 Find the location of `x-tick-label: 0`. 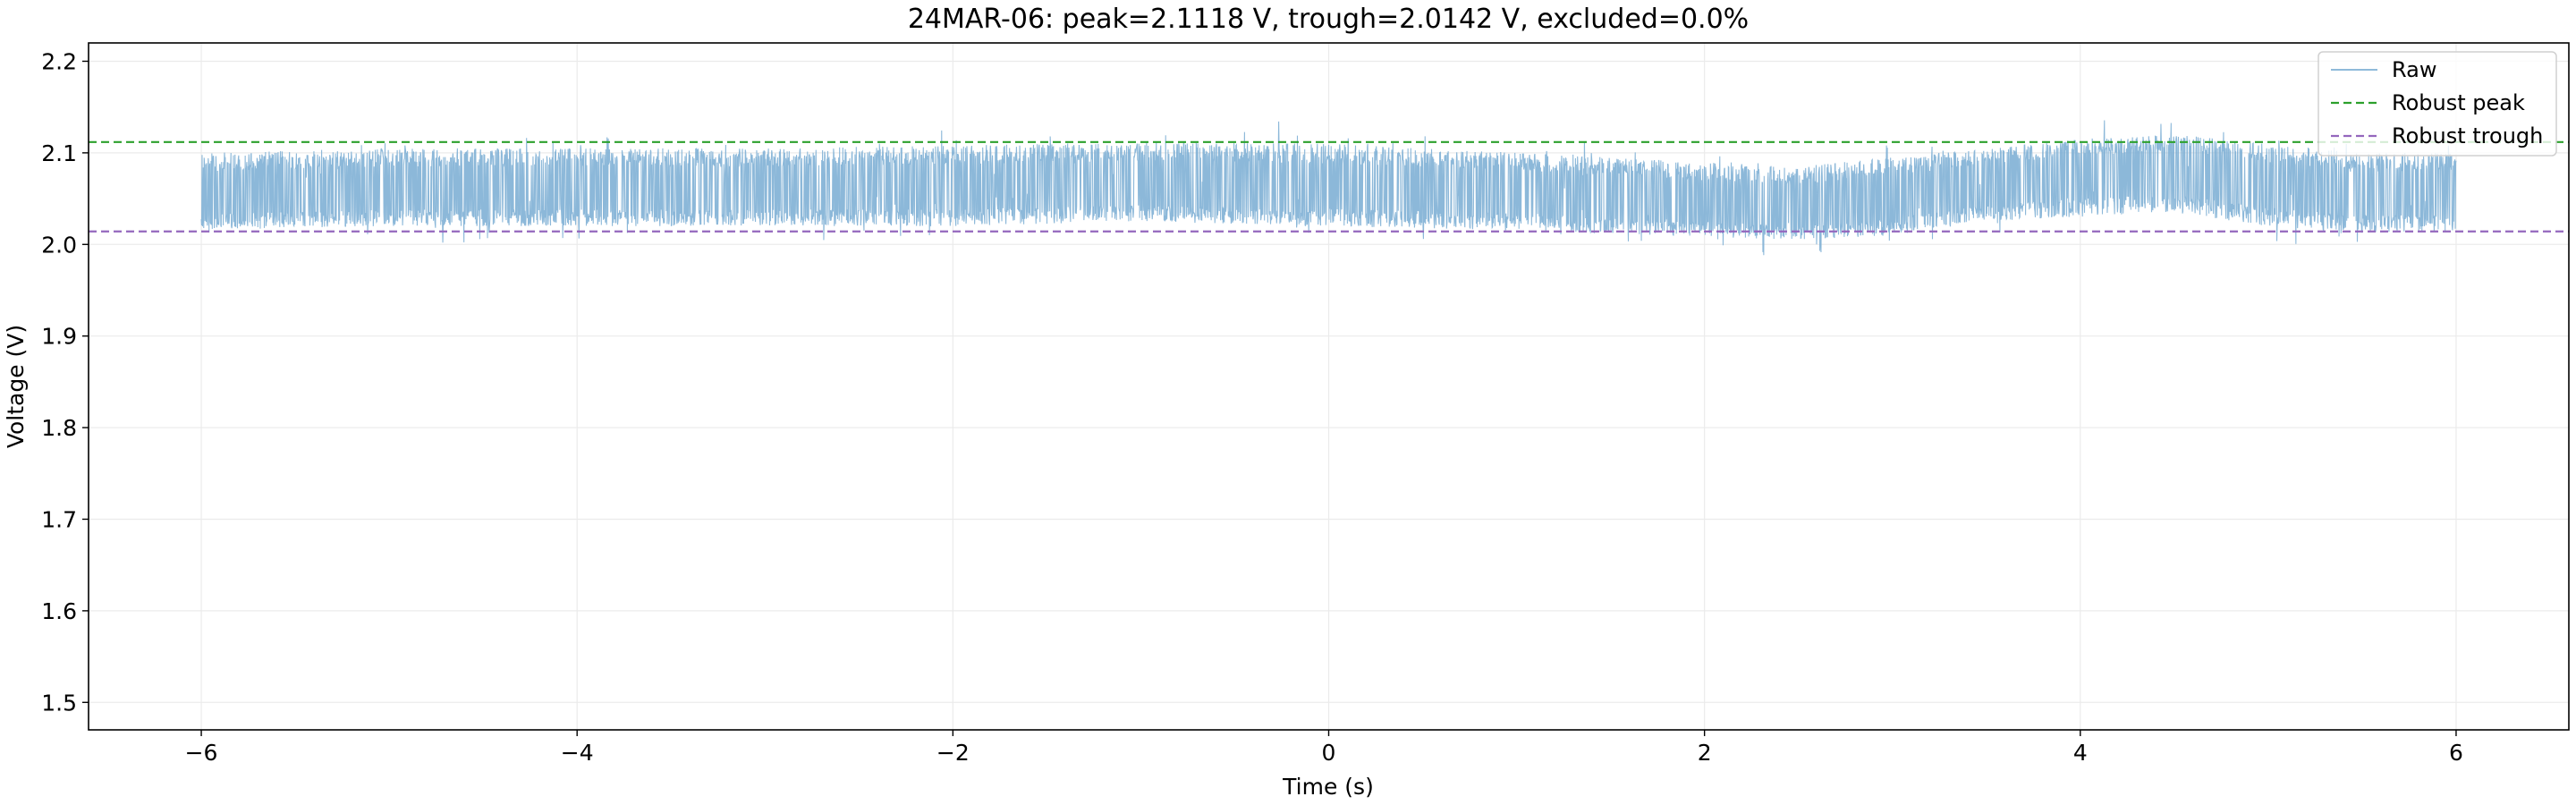

x-tick-label: 0 is located at coordinates (1329, 753).